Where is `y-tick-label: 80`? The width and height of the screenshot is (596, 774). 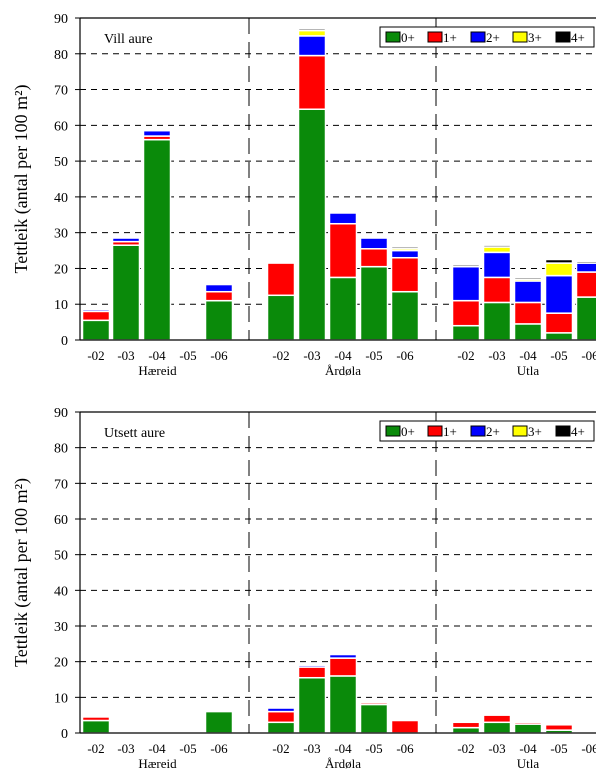 y-tick-label: 80 is located at coordinates (61, 55).